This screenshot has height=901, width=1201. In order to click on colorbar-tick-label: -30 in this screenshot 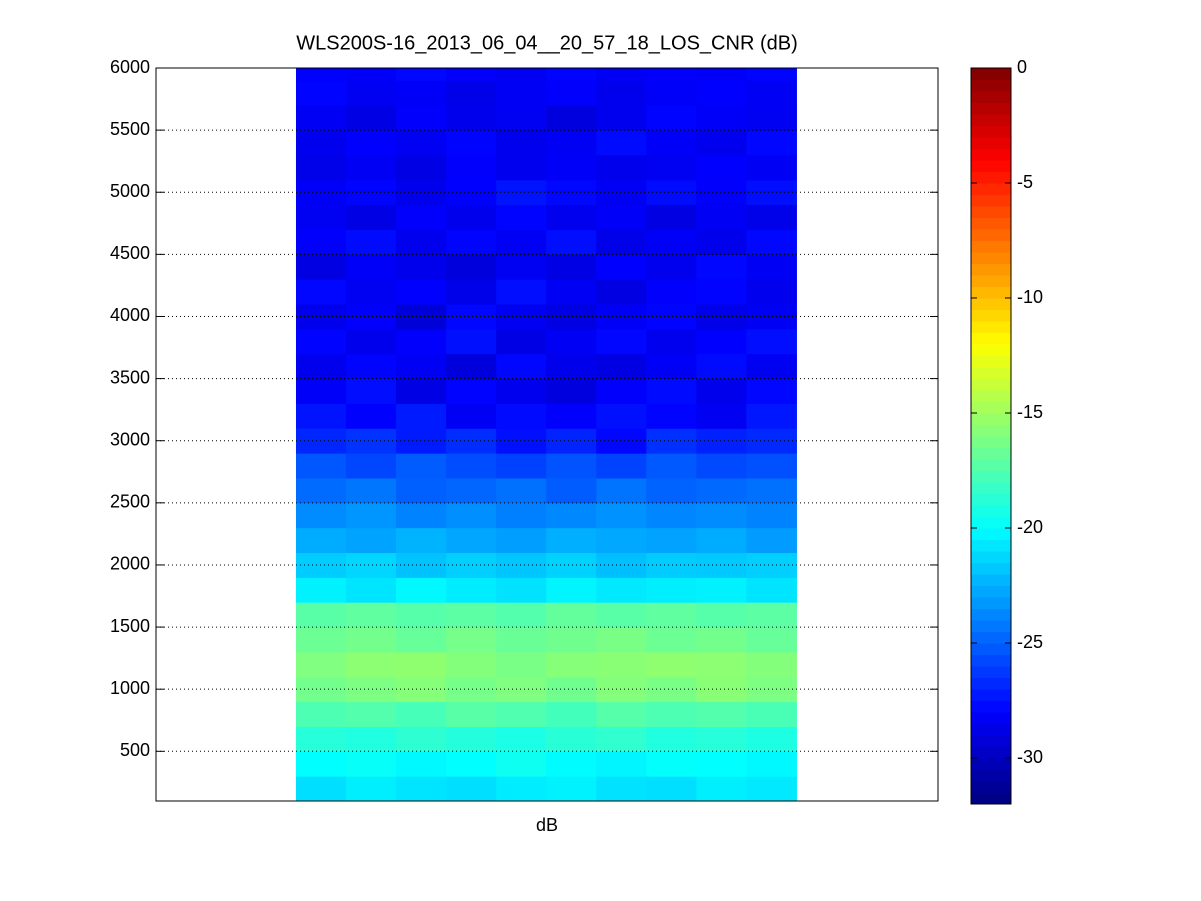, I will do `click(1030, 757)`.